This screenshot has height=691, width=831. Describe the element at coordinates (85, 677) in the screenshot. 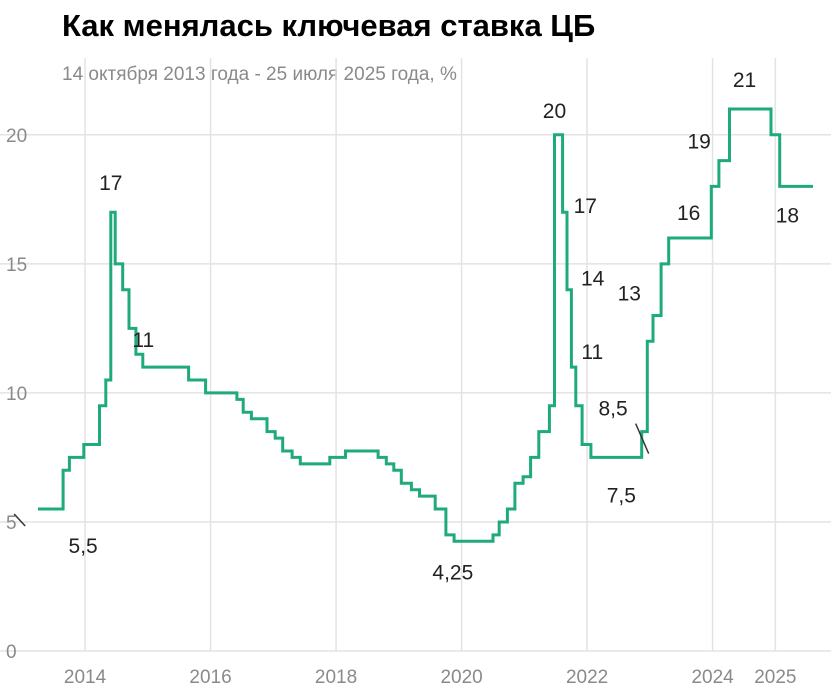

I see `x-tick-label: 2014` at that location.